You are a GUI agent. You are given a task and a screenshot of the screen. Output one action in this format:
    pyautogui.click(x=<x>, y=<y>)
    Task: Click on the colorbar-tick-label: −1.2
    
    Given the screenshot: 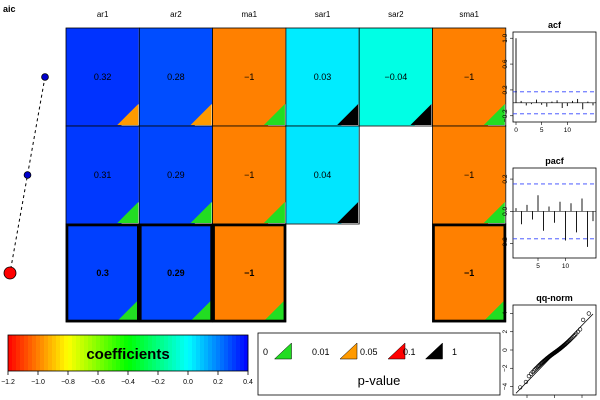 What is the action you would take?
    pyautogui.click(x=8, y=382)
    